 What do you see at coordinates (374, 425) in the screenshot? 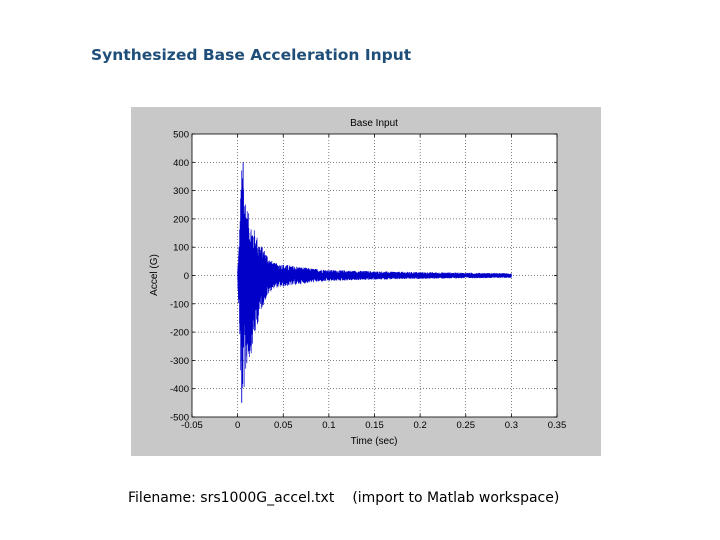
I see `x-tick-label: 0.15` at bounding box center [374, 425].